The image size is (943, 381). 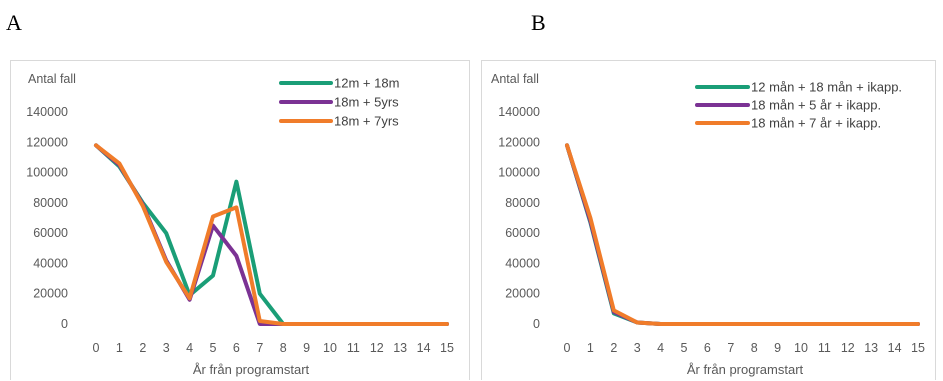 What do you see at coordinates (871, 348) in the screenshot?
I see `chart-b-x-tick-label: 13` at bounding box center [871, 348].